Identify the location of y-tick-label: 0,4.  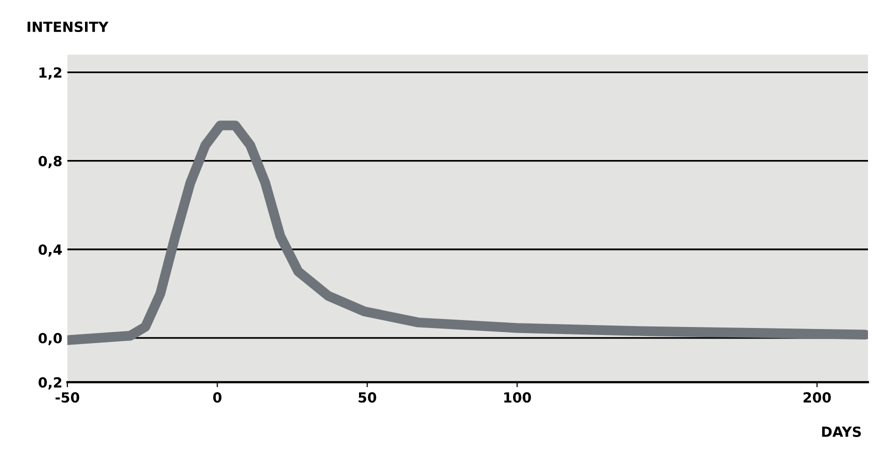
(50, 250).